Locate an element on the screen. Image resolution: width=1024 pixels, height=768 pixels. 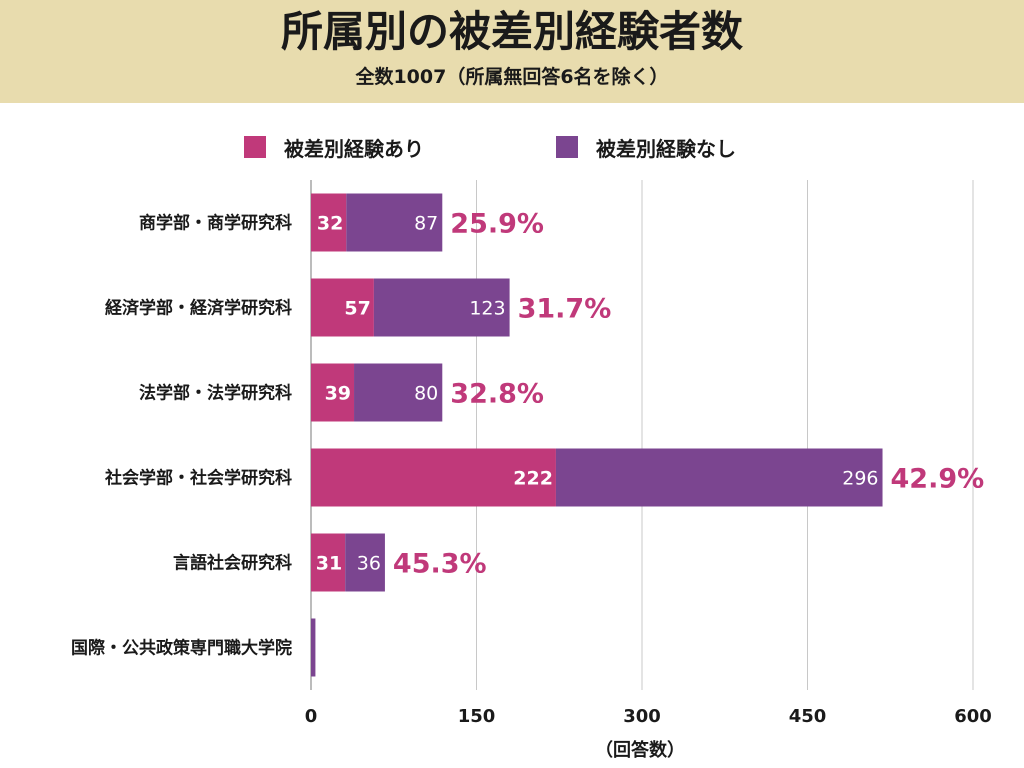
chart-title: 所属別の被差別経験者数 is located at coordinates (511, 31).